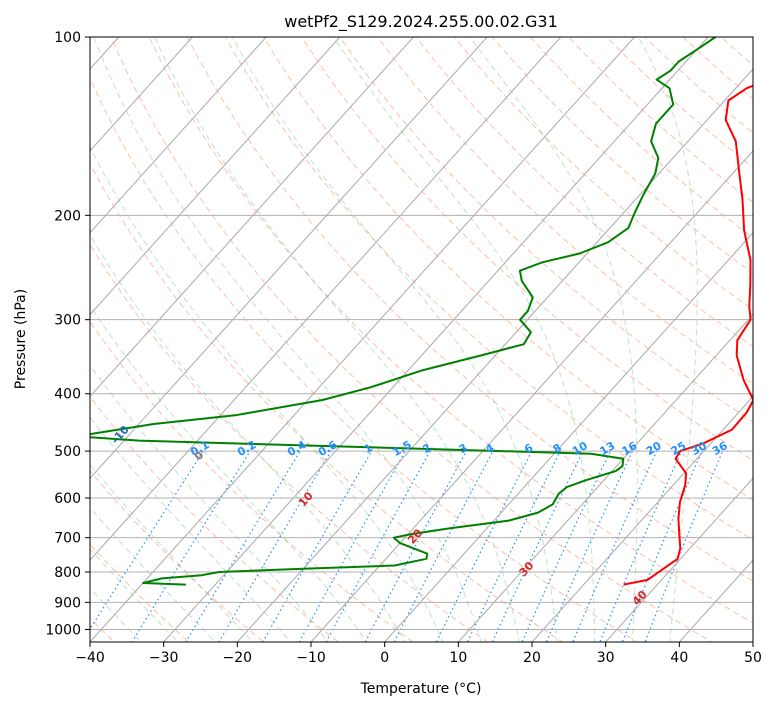 The image size is (775, 708). I want to click on y-tick-label: 300, so click(67, 321).